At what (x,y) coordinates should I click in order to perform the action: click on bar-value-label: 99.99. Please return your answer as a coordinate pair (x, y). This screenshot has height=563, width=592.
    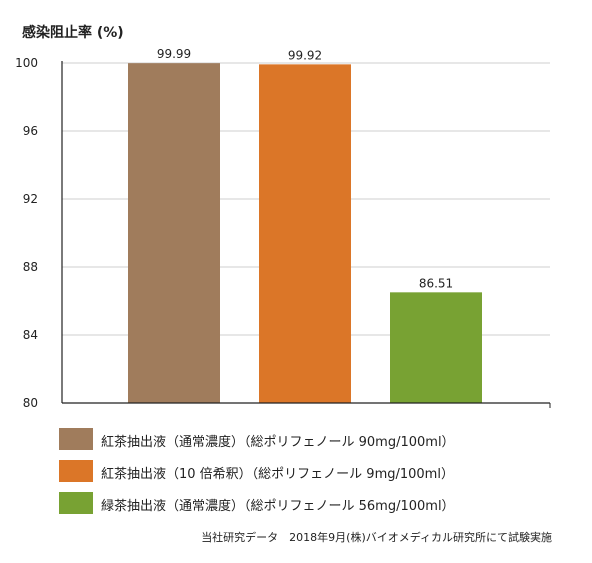
    Looking at the image, I should click on (174, 54).